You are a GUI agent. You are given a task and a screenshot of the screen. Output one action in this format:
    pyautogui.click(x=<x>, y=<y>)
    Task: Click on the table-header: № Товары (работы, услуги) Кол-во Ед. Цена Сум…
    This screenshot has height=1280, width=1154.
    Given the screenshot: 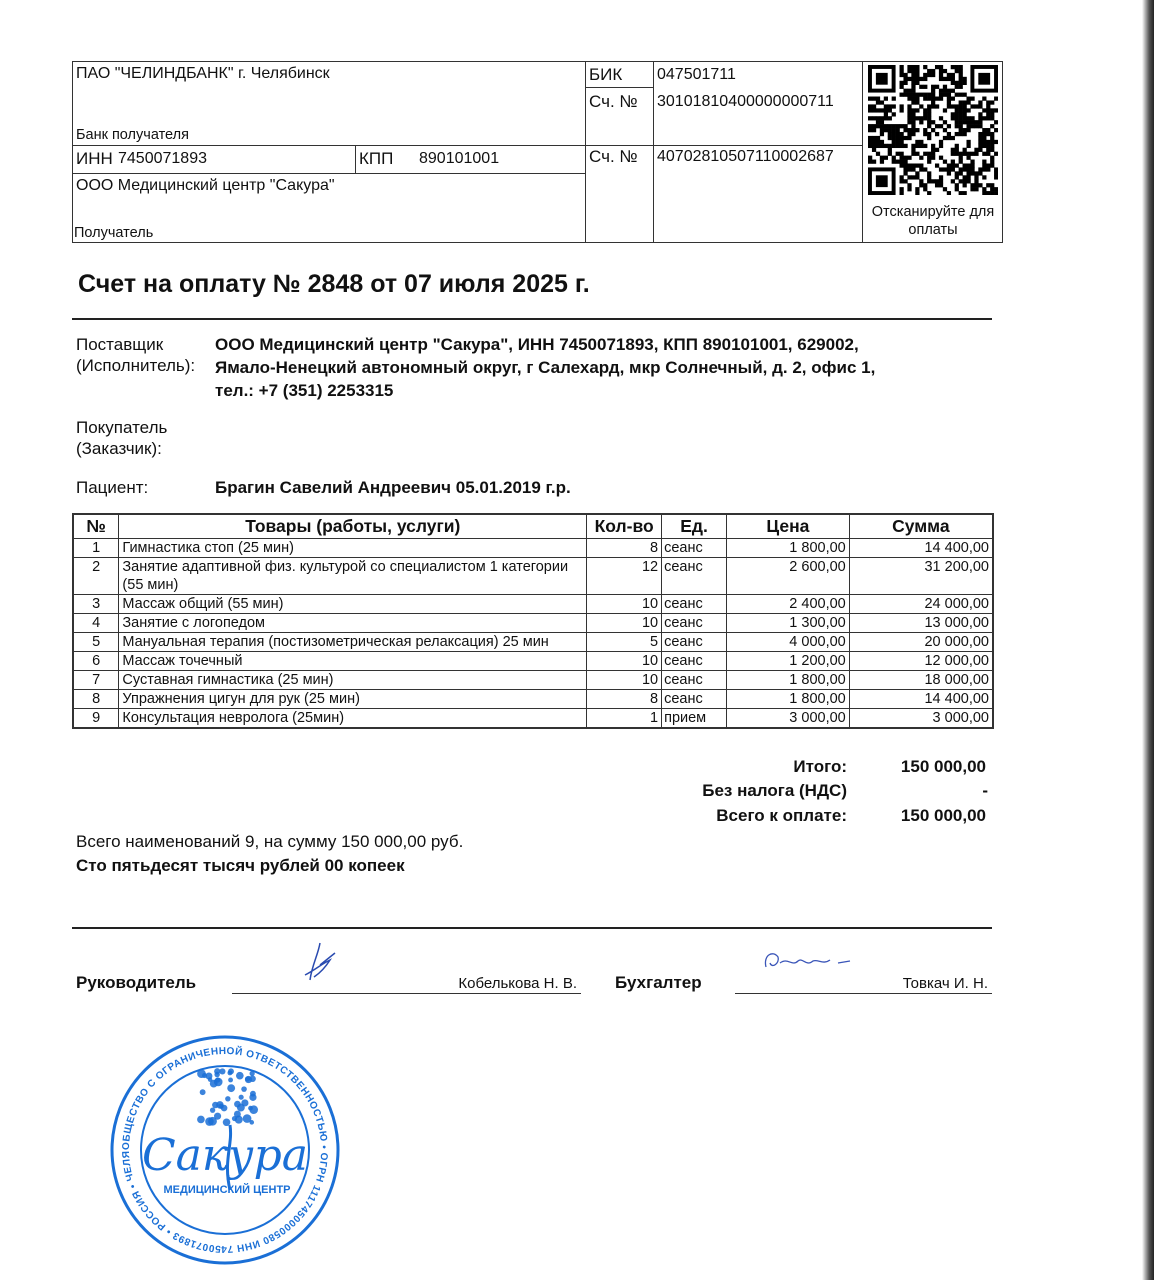 What is the action you would take?
    pyautogui.click(x=533, y=526)
    